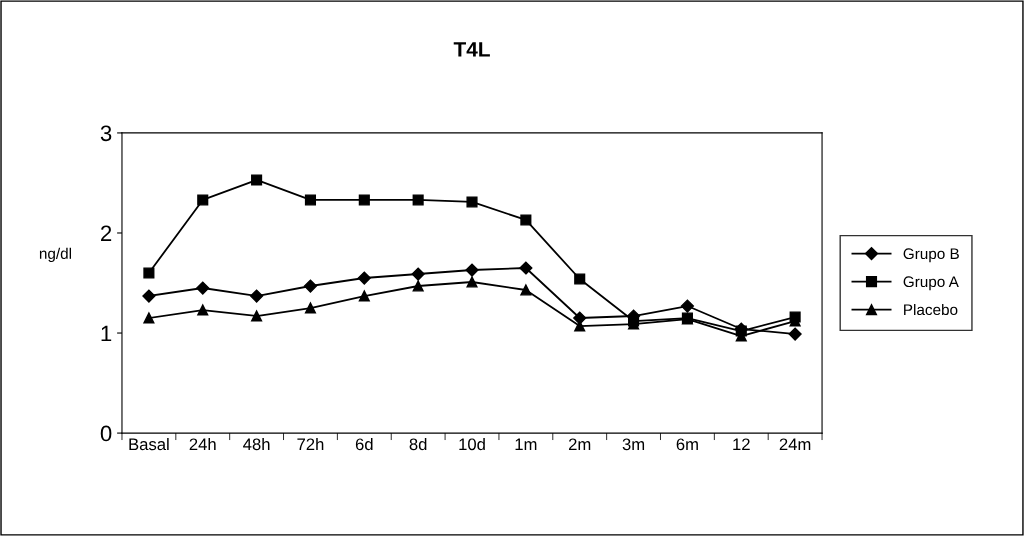 This screenshot has height=536, width=1025. What do you see at coordinates (741, 444) in the screenshot?
I see `x-tick-label: 12` at bounding box center [741, 444].